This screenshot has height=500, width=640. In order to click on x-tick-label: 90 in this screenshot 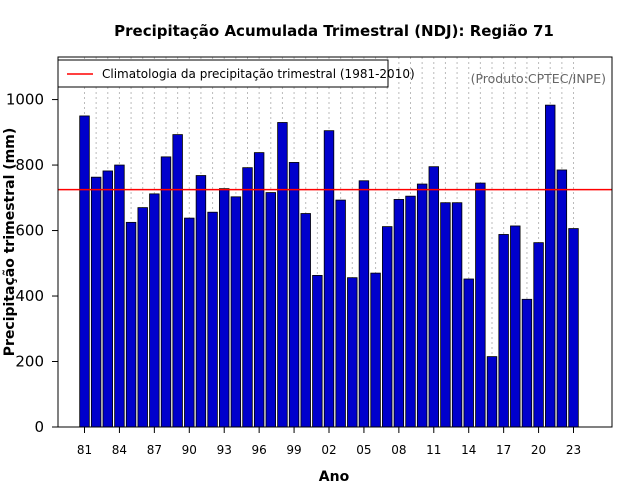, I will do `click(189, 450)`.